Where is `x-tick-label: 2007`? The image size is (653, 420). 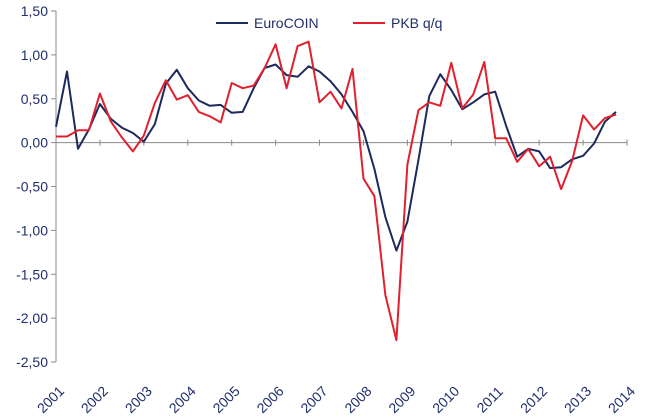 x-tick-label: 2007 is located at coordinates (313, 399).